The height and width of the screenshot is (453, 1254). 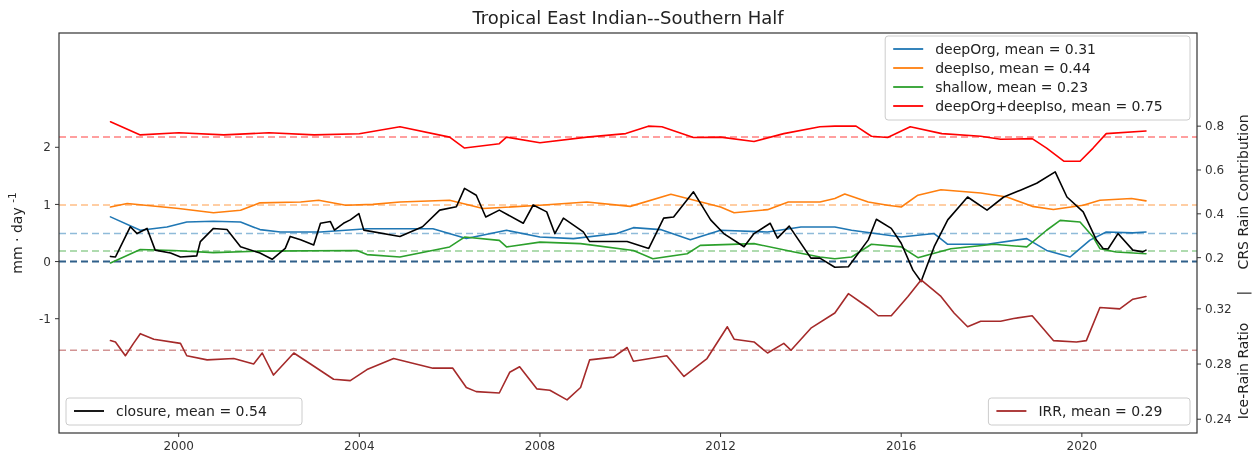 What do you see at coordinates (720, 446) in the screenshot?
I see `x-tick-label: 2012` at bounding box center [720, 446].